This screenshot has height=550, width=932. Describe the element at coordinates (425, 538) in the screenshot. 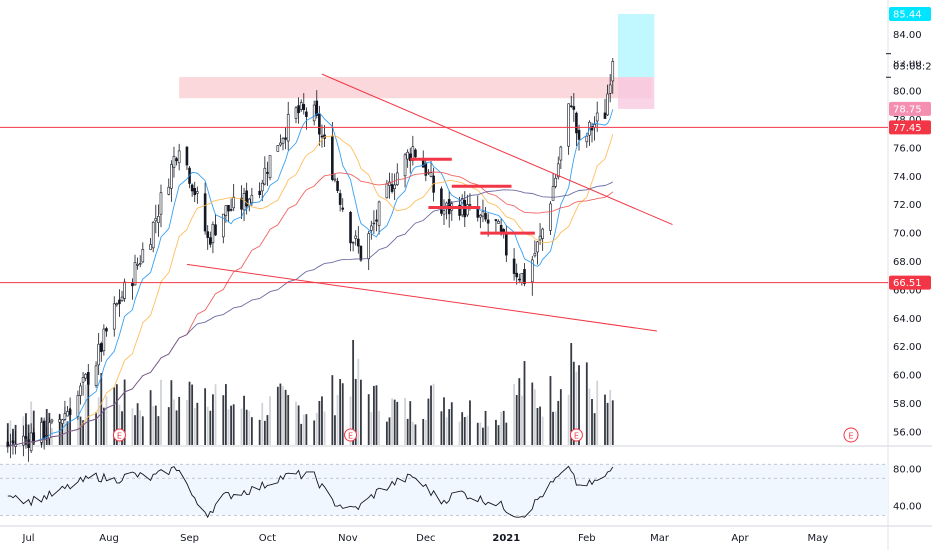

I see `time-axis: Jul Aug Sep Oct Nov Dec 2021 Feb Mar Apr May` at that location.